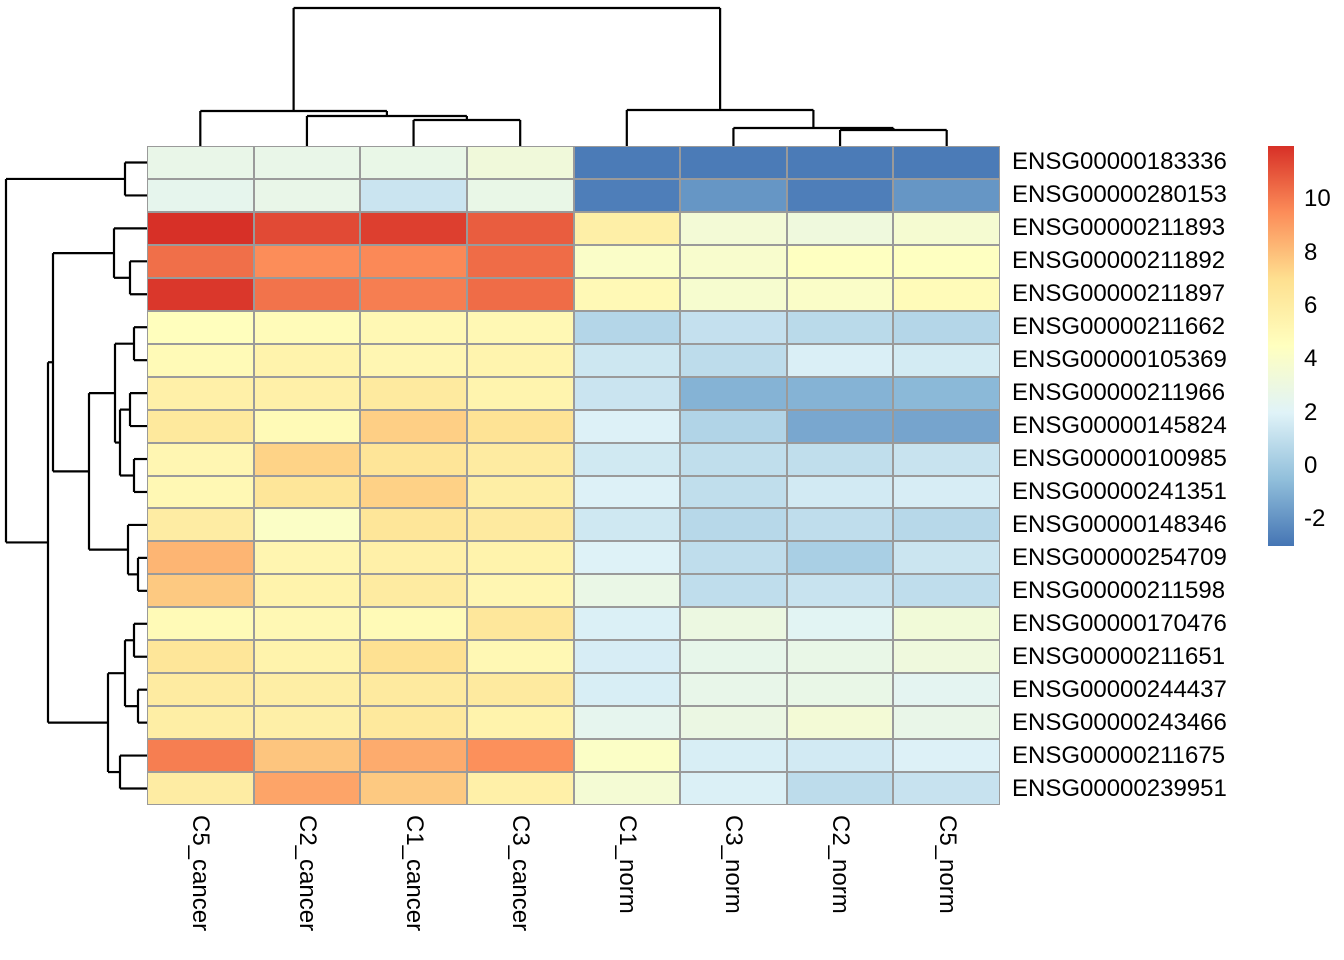 The width and height of the screenshot is (1344, 960). What do you see at coordinates (1119, 491) in the screenshot?
I see `row-label: ENSG00000241351` at bounding box center [1119, 491].